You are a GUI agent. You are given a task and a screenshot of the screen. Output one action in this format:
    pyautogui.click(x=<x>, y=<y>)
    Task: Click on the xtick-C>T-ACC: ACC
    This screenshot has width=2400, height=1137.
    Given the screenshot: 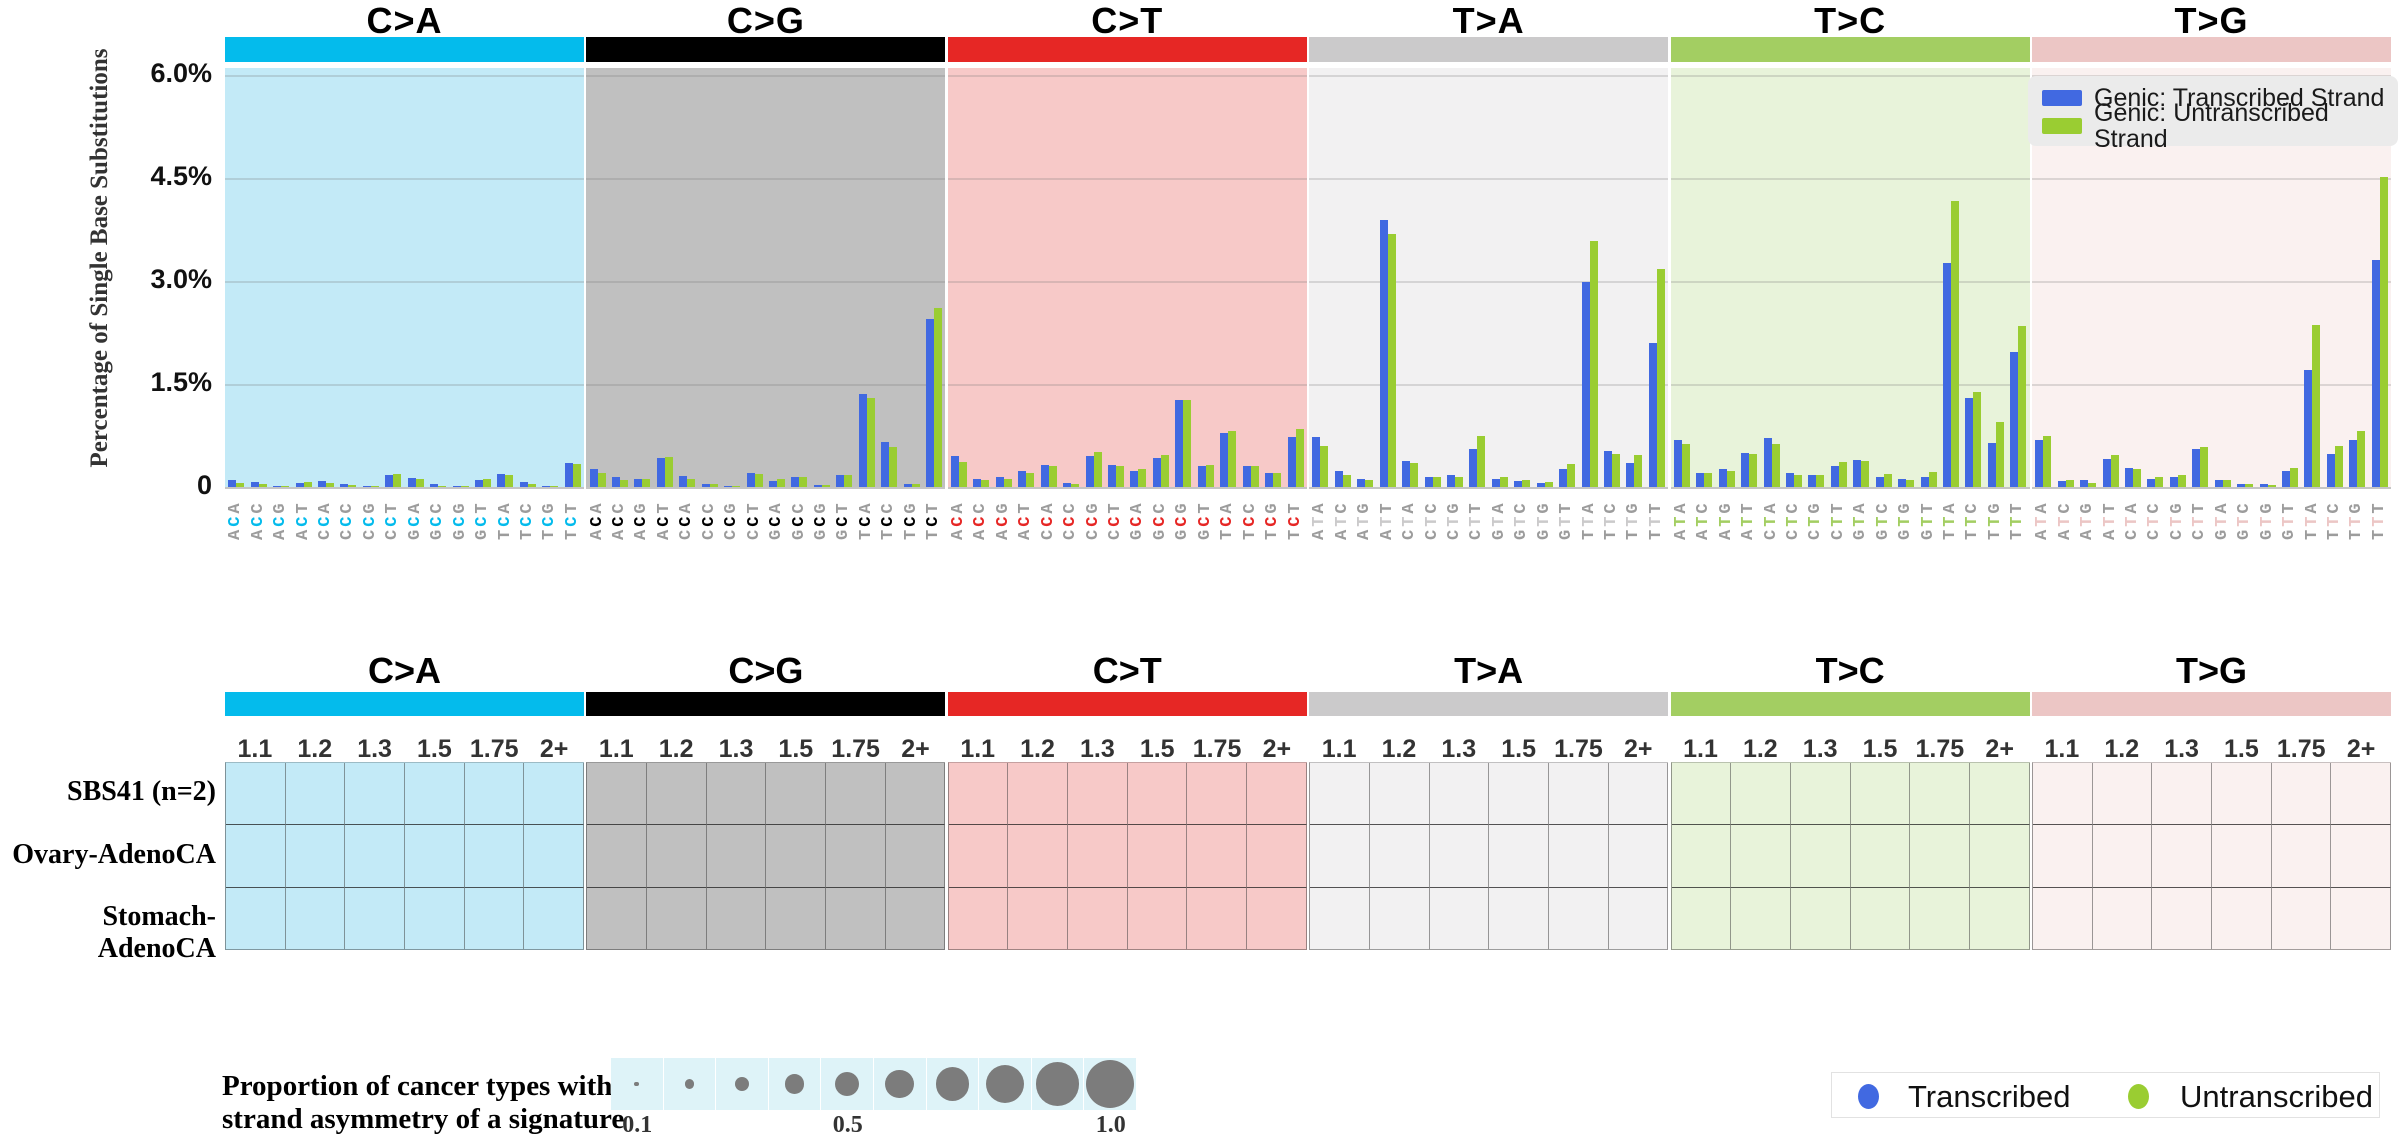 What is the action you would take?
    pyautogui.click(x=981, y=520)
    